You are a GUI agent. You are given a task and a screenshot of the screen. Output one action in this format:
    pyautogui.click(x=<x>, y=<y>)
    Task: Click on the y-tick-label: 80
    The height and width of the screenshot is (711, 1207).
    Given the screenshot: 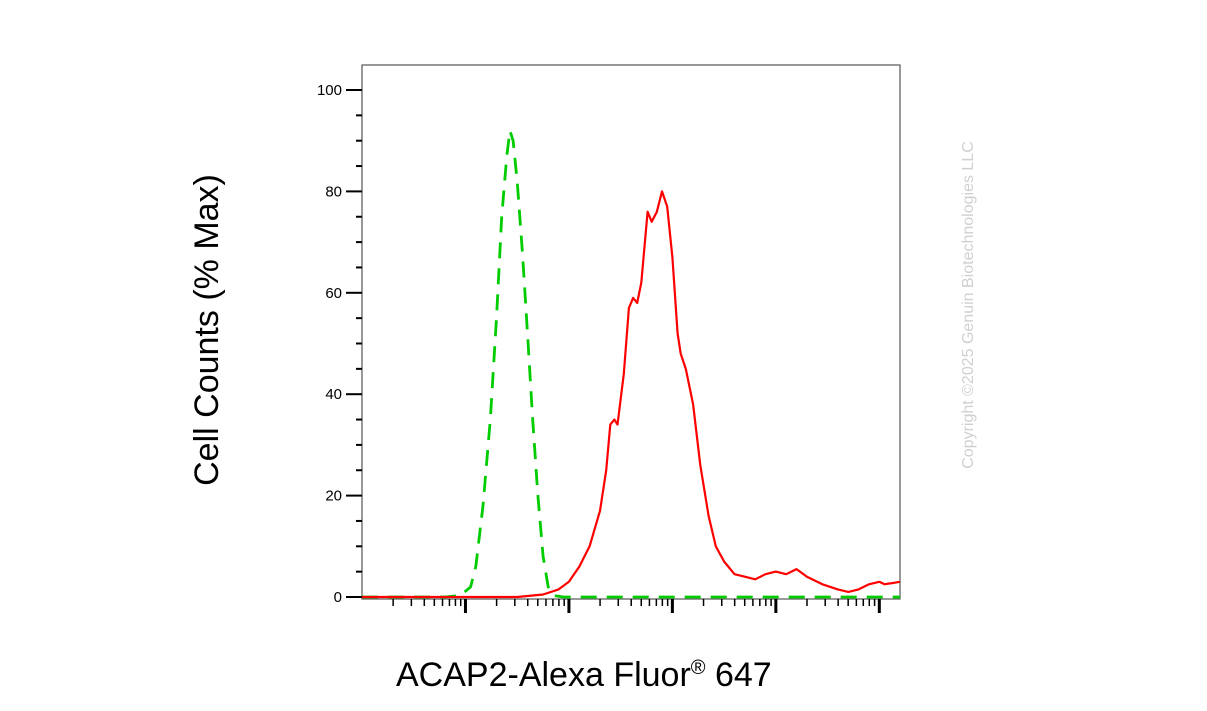 What is the action you would take?
    pyautogui.click(x=333, y=191)
    